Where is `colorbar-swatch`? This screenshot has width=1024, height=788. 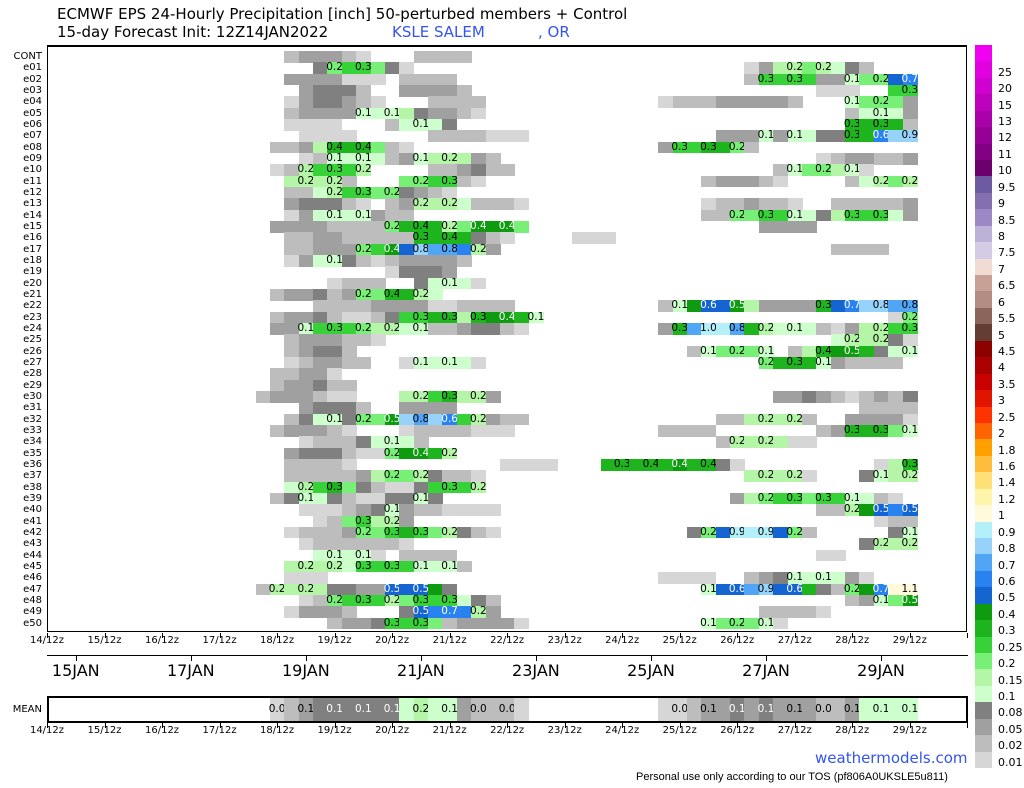
colorbar-swatch is located at coordinates (983, 678).